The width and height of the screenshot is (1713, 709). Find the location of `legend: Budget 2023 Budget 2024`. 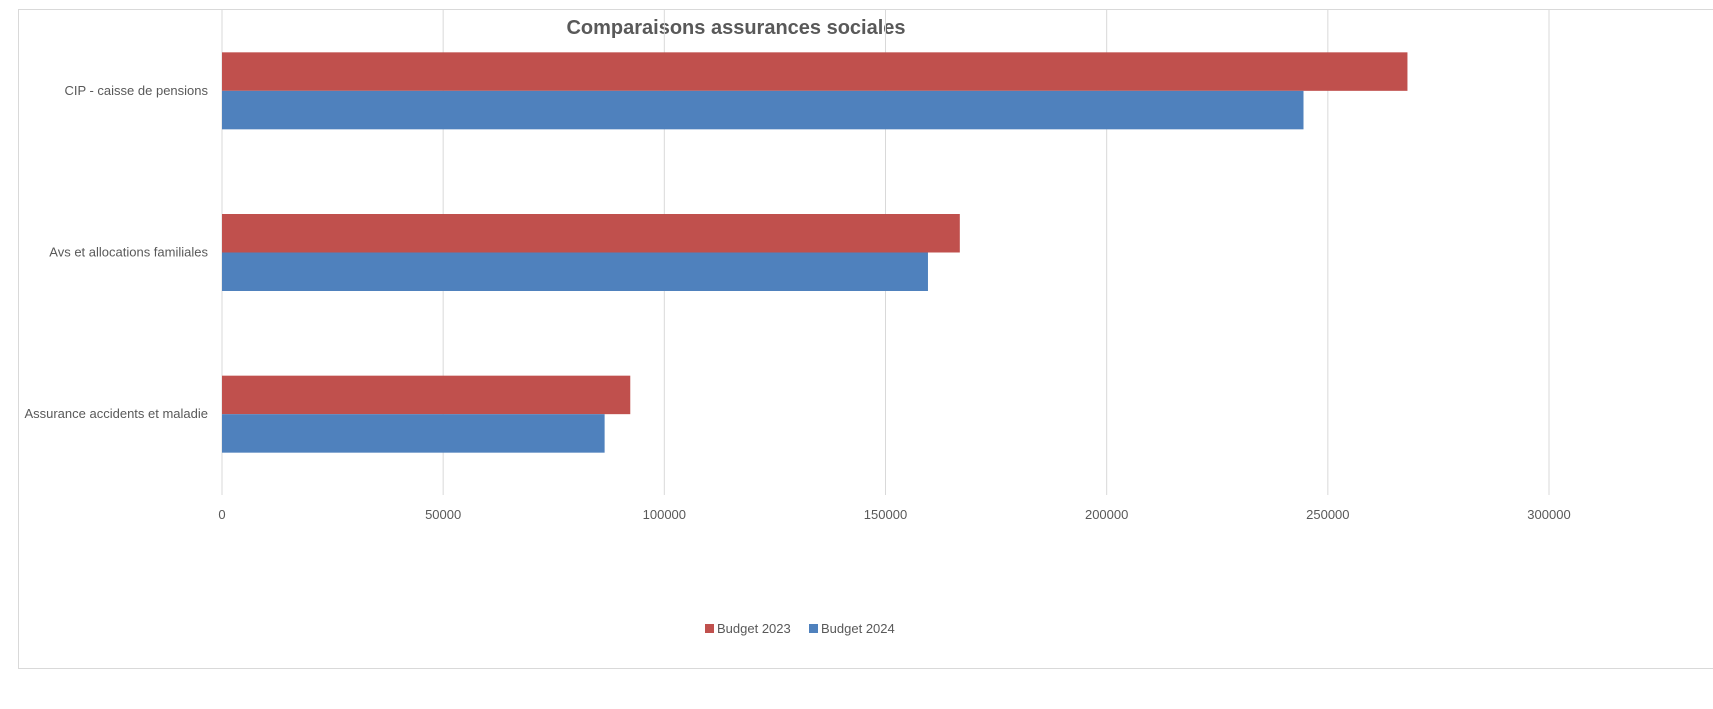

legend: Budget 2023 Budget 2024 is located at coordinates (800, 628).